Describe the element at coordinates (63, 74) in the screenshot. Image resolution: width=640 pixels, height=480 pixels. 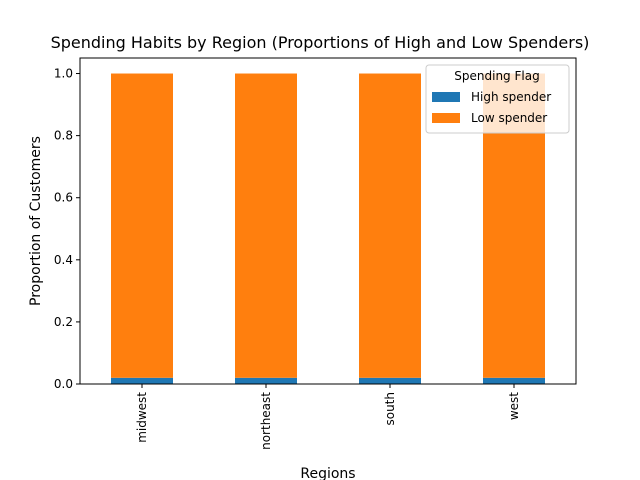
I see `y-tick-label: 1.0` at that location.